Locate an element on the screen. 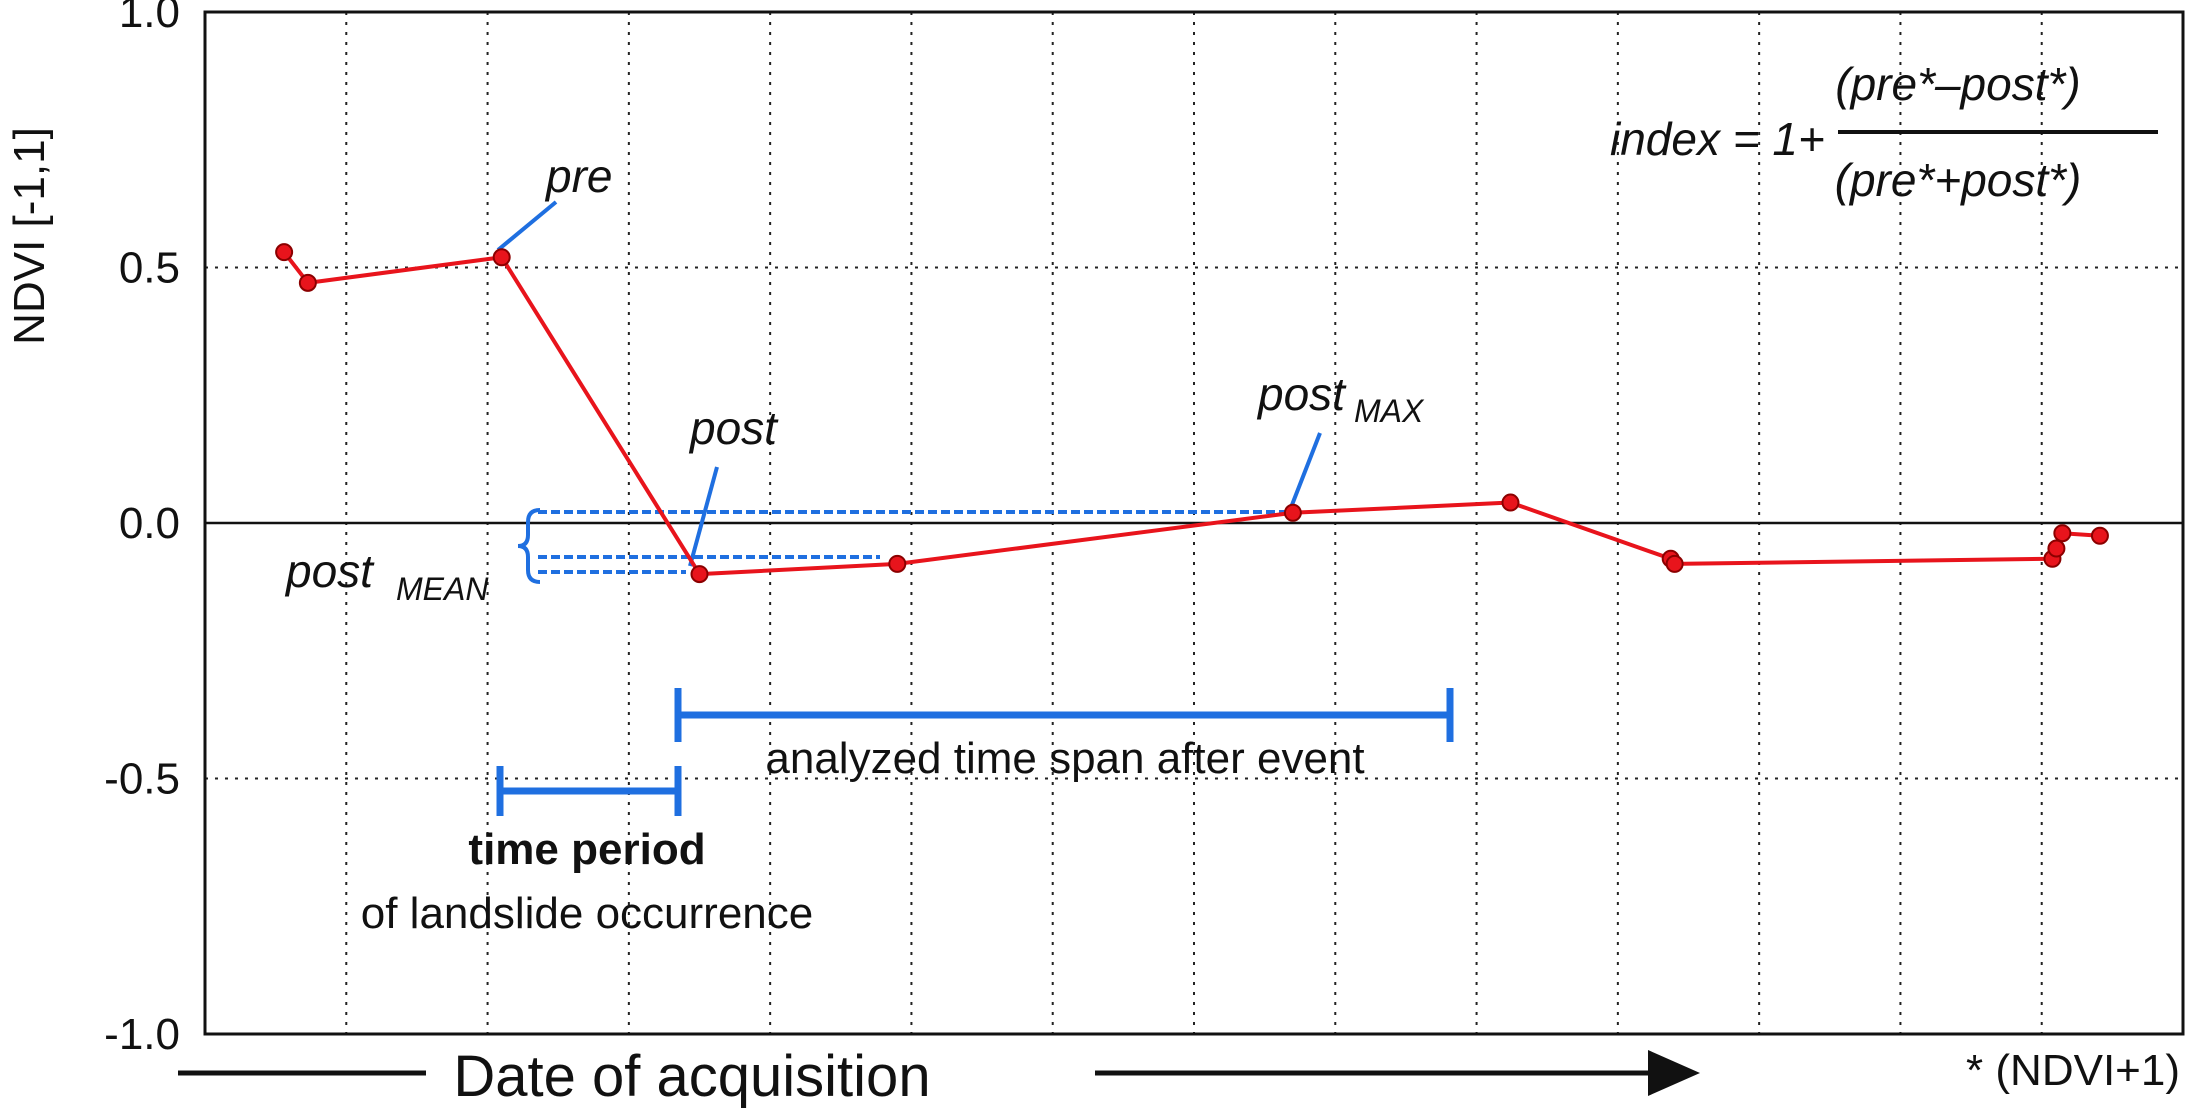 The height and width of the screenshot is (1112, 2188). post-mean-subscript: MEAN is located at coordinates (442, 589).